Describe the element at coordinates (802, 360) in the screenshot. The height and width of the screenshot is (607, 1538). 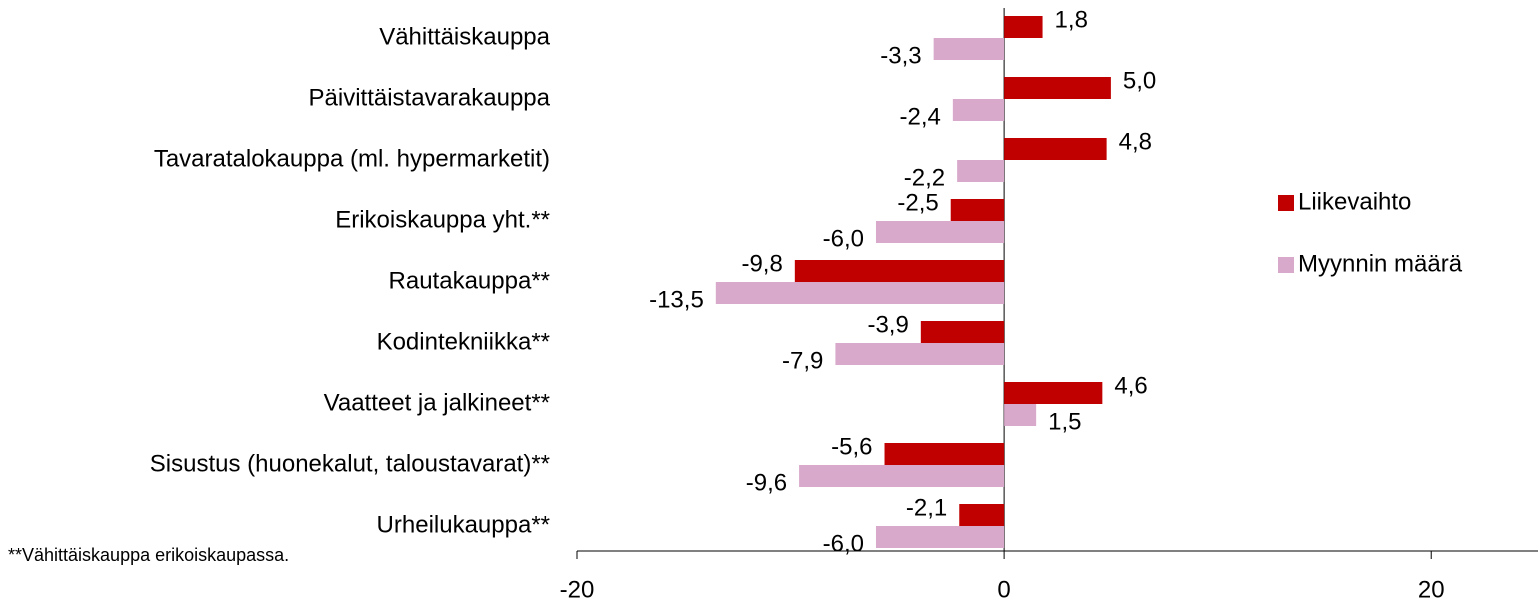
I see `value-label: -7,9` at that location.